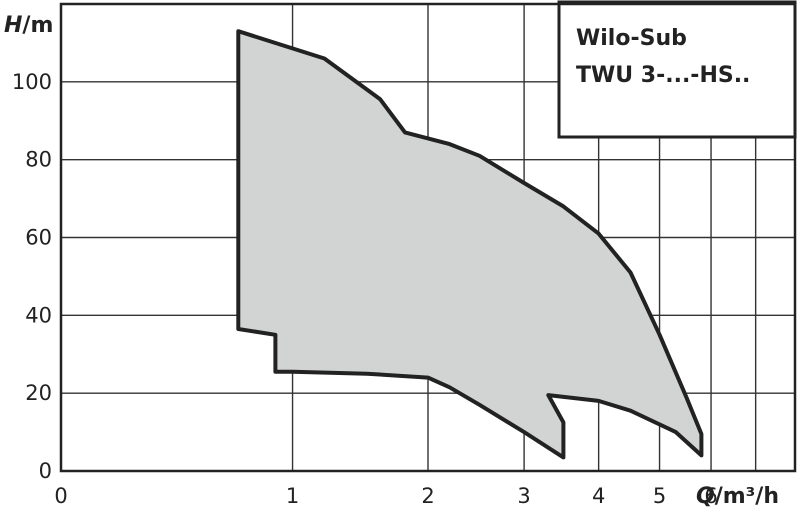  What do you see at coordinates (38, 160) in the screenshot?
I see `y-tick-label: 80` at bounding box center [38, 160].